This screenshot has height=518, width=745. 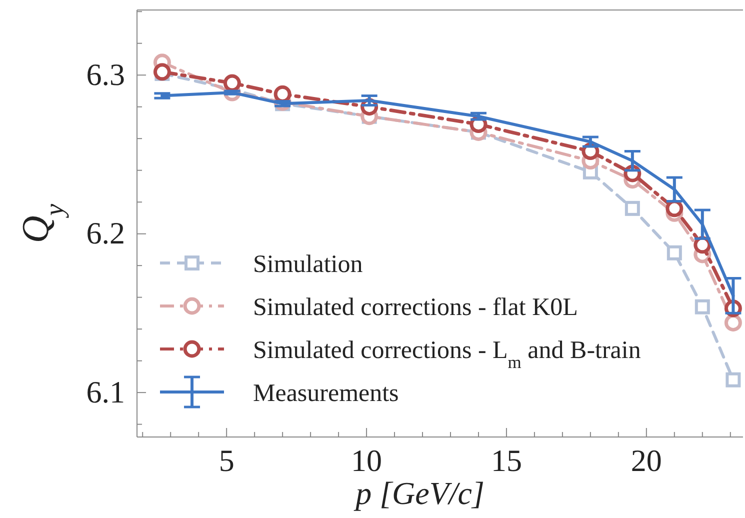 I want to click on y-tick-label: 6.1, so click(x=105, y=392).